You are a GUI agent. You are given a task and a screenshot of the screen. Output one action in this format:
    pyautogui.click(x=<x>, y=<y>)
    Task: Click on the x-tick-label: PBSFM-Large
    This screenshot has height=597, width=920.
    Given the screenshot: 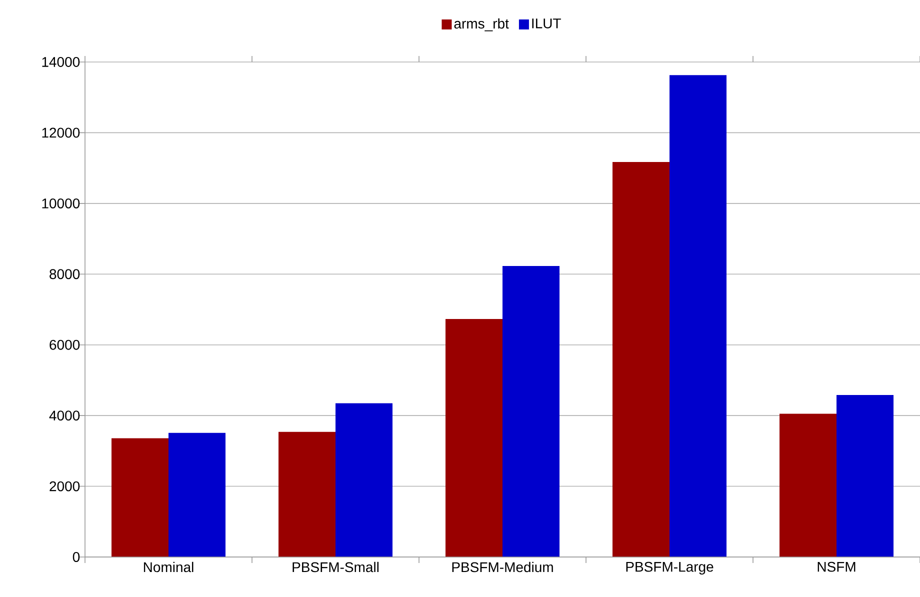 What is the action you would take?
    pyautogui.click(x=670, y=568)
    